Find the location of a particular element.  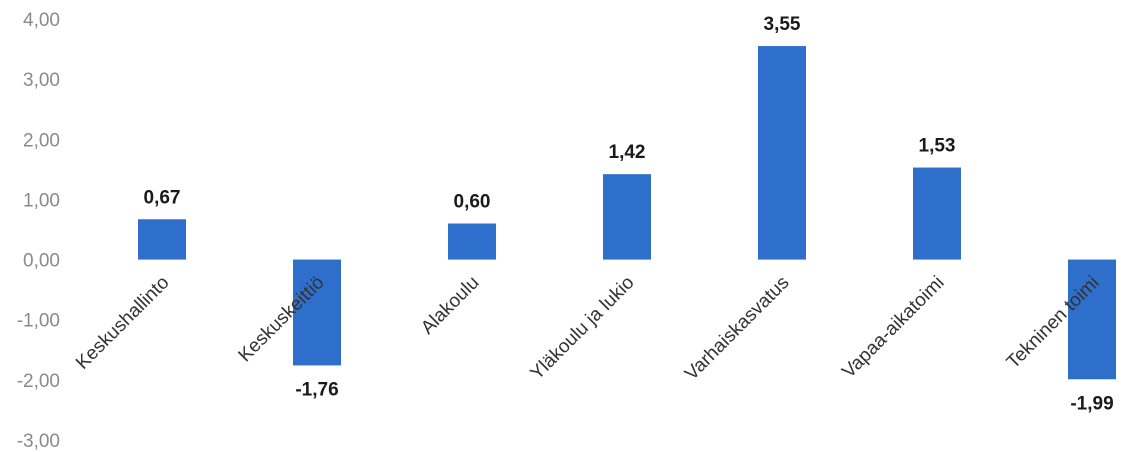

y-axis: 4,00 3,00 2,00 1,00 0,00 -1,00 -2,00 -3,00 is located at coordinates (38, 231).